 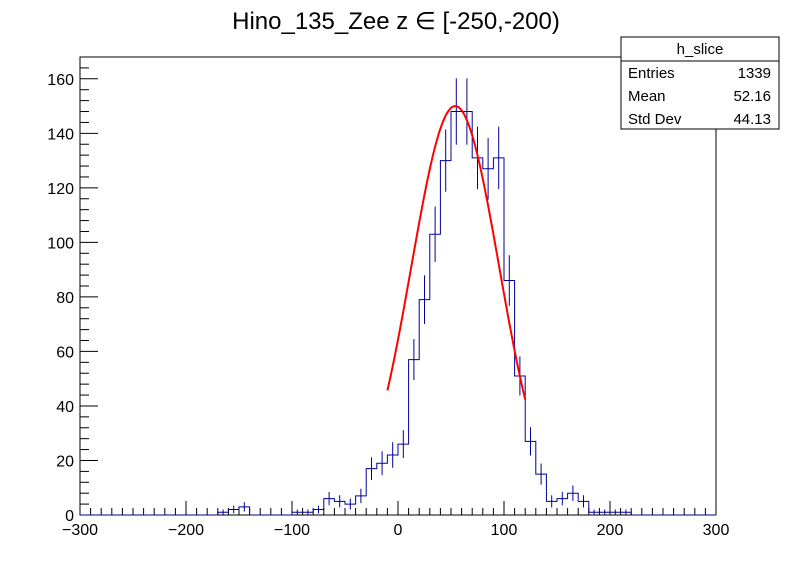 I want to click on chart-title: Hino_135_Zee z ∈ [-250,-200), so click(x=396, y=21).